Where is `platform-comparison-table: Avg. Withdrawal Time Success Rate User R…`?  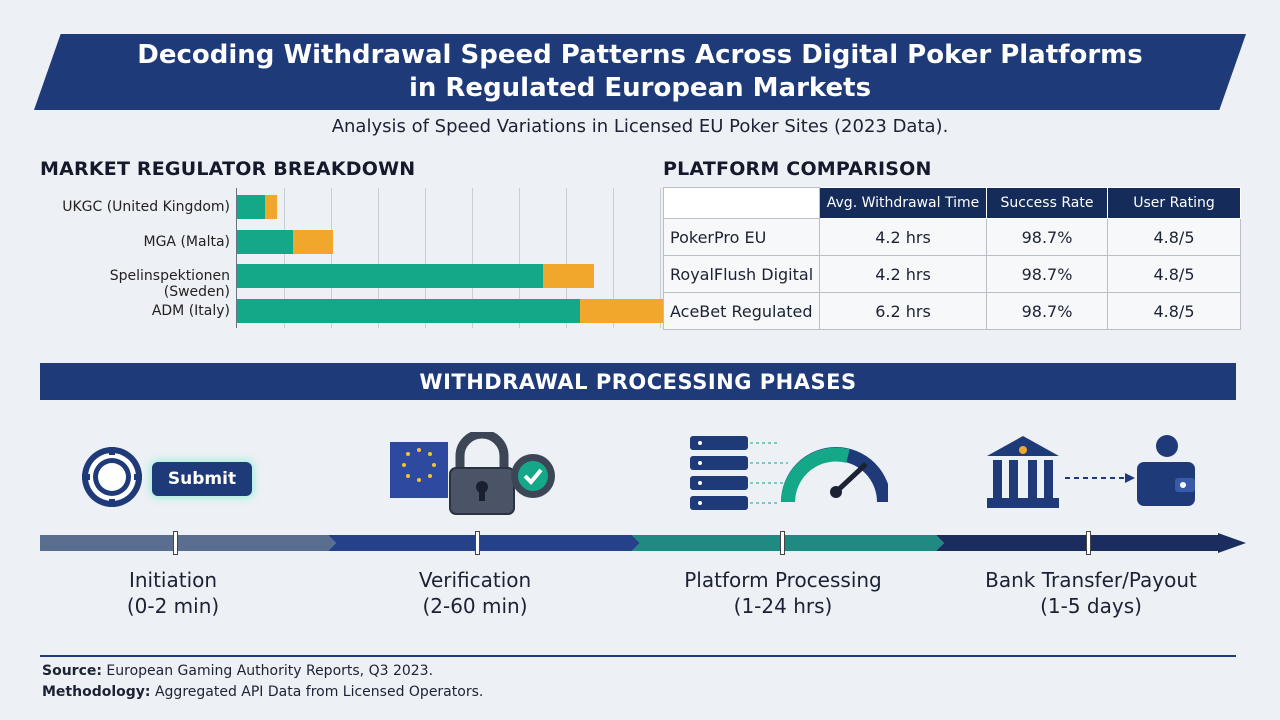
platform-comparison-table: Avg. Withdrawal Time Success Rate User R… is located at coordinates (952, 258).